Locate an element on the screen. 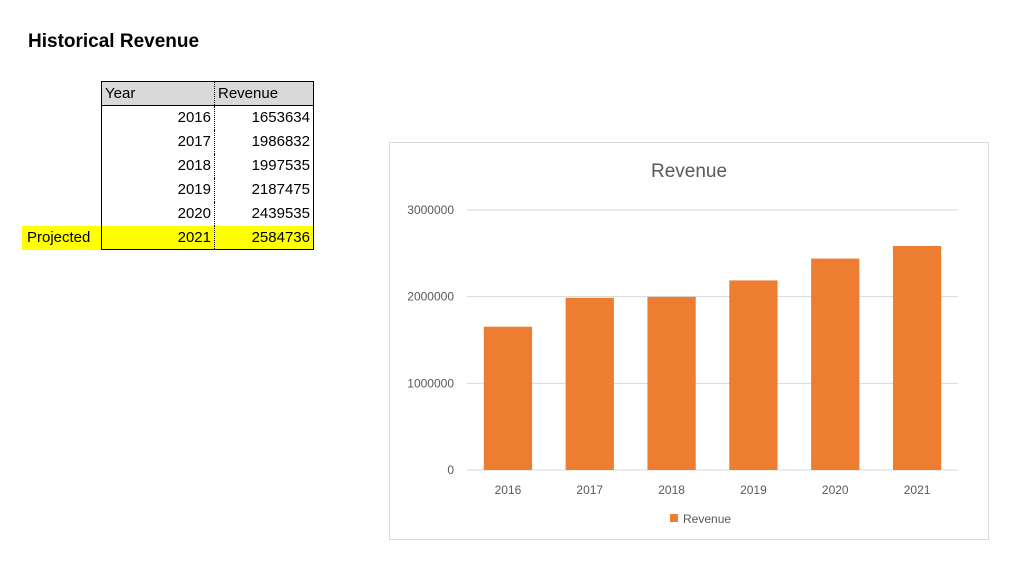 Image resolution: width=1011 pixels, height=578 pixels. x-tick-label: 2019 is located at coordinates (753, 490).